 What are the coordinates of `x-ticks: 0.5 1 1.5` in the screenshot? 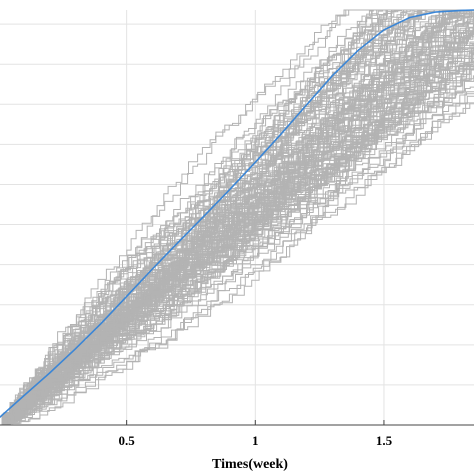 It's located at (256, 434).